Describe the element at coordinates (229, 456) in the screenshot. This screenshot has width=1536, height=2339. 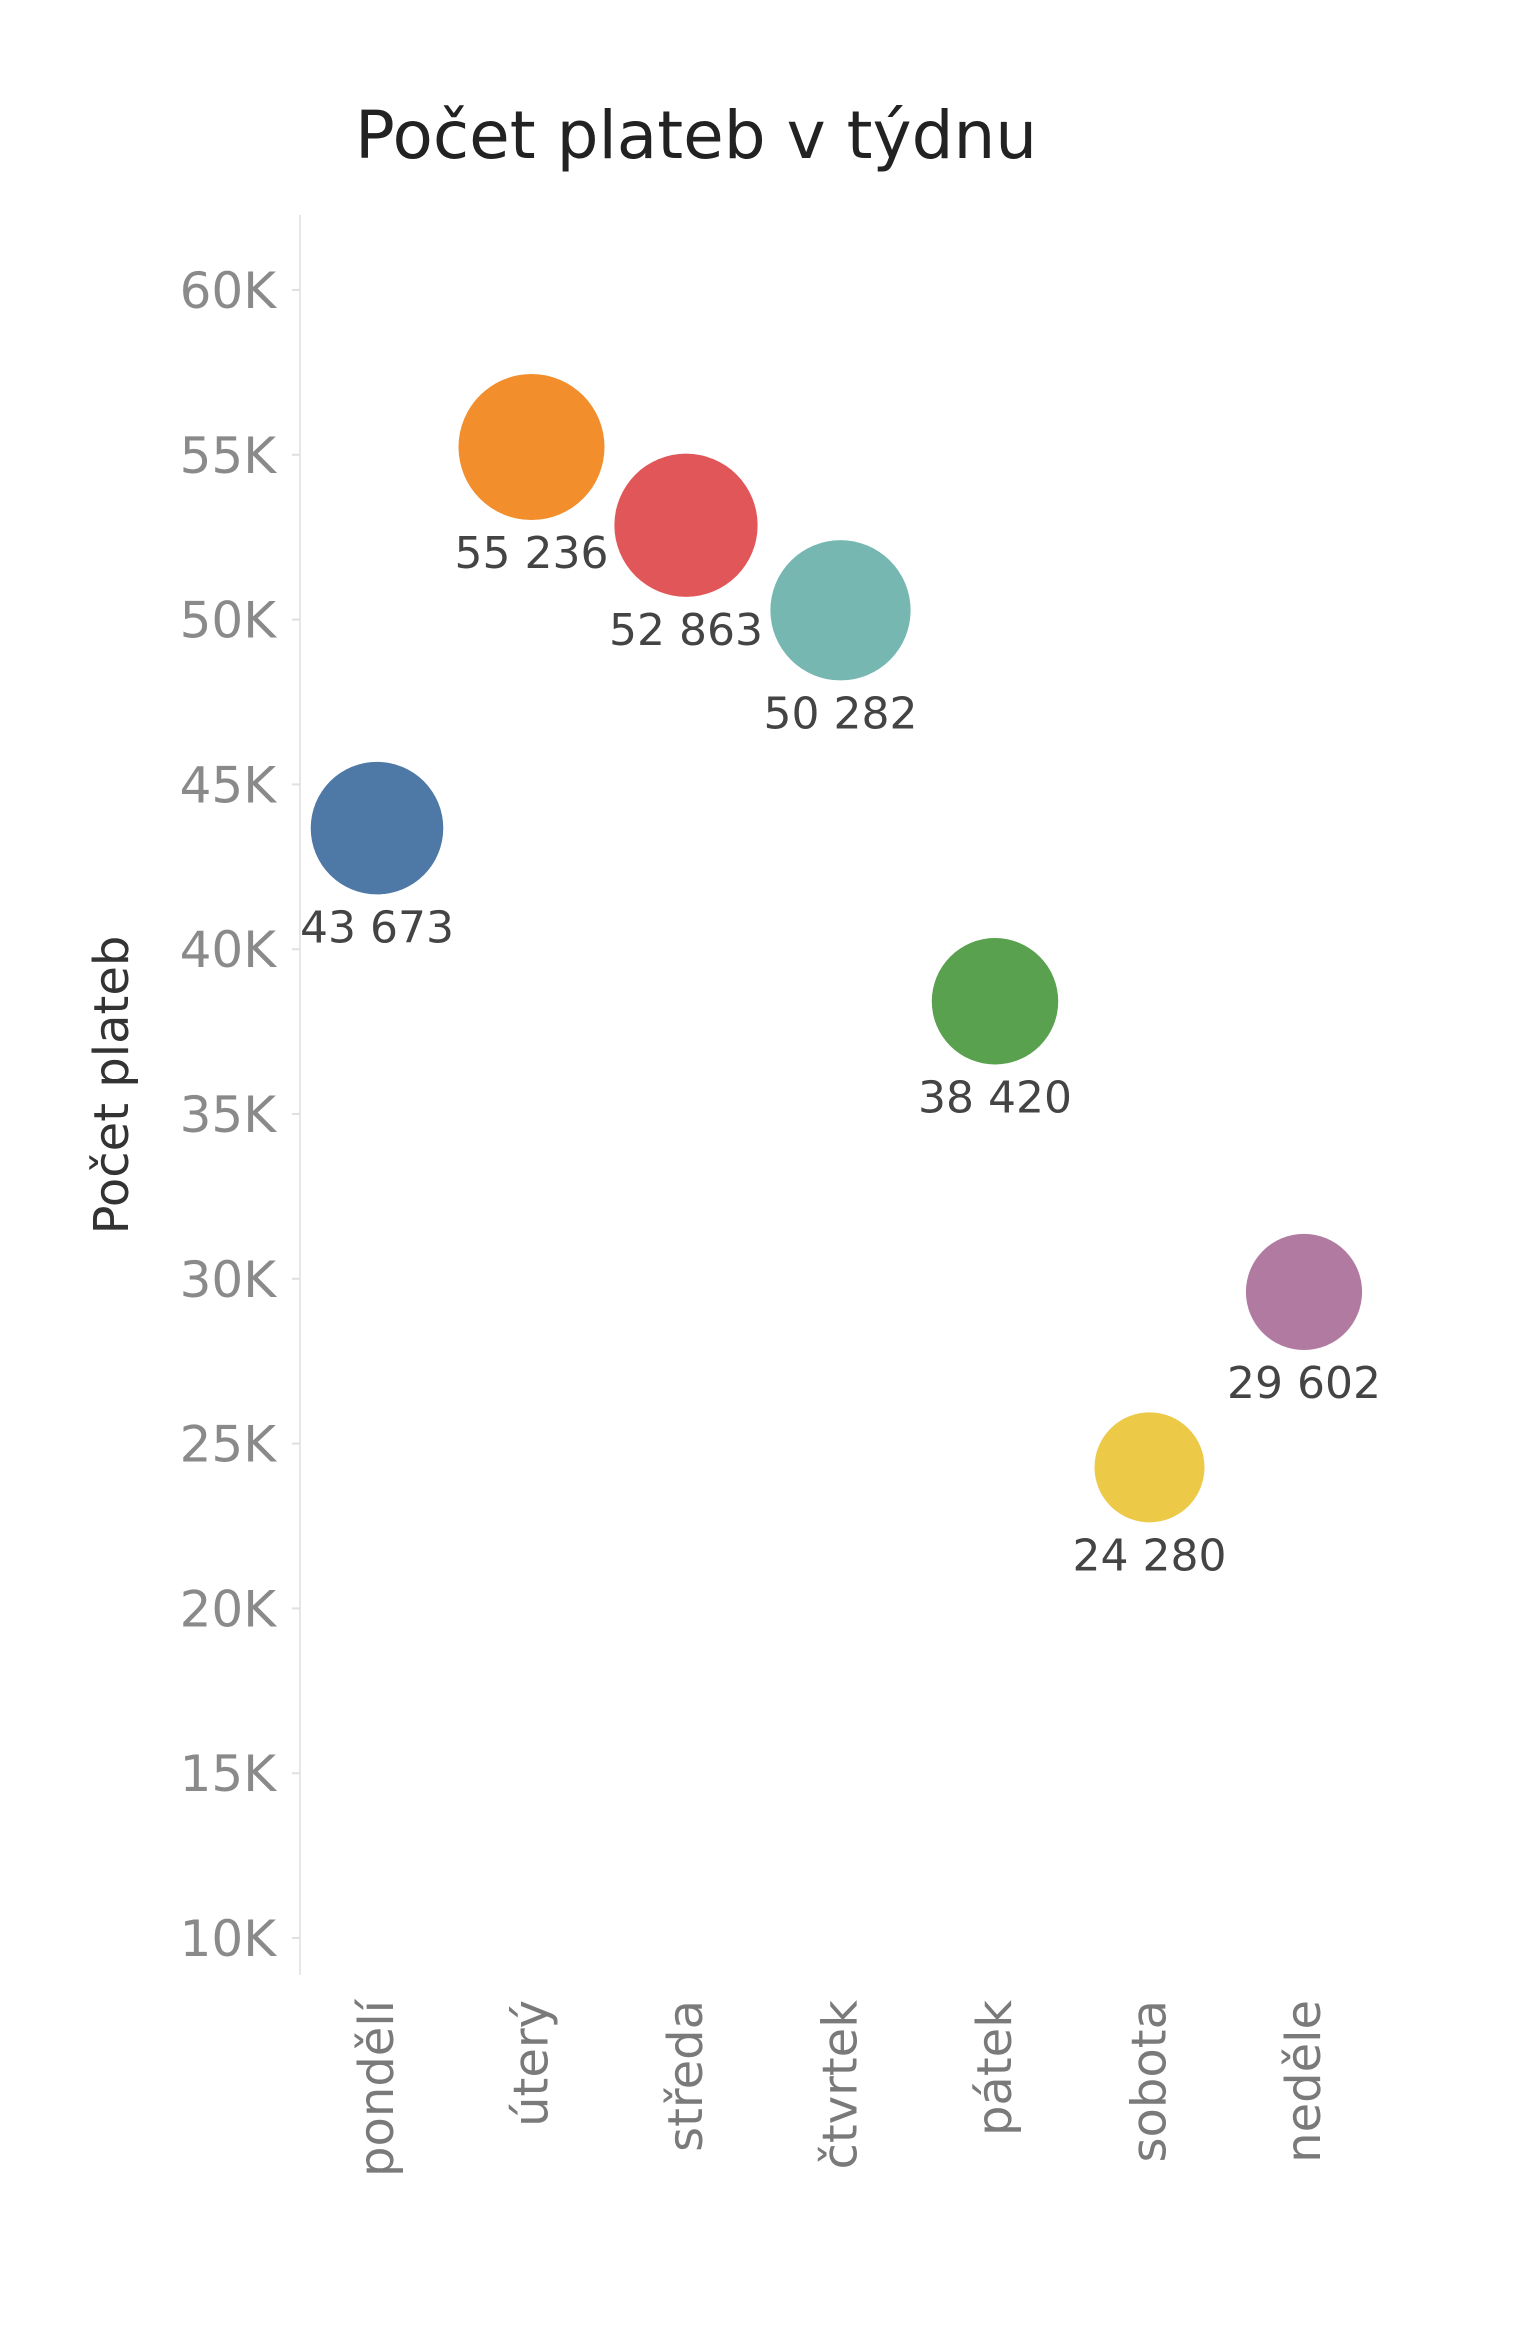
I see `y-tick-label: 55K` at that location.